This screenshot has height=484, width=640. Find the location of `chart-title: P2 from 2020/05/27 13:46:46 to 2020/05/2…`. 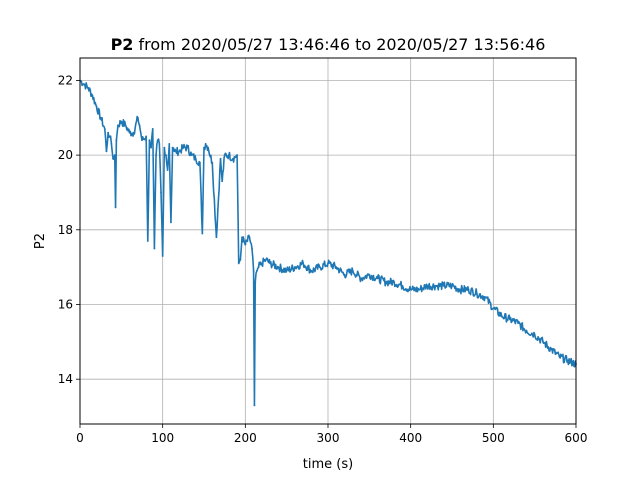

chart-title: P2 from 2020/05/27 13:46:46 to 2020/05/2… is located at coordinates (328, 44).